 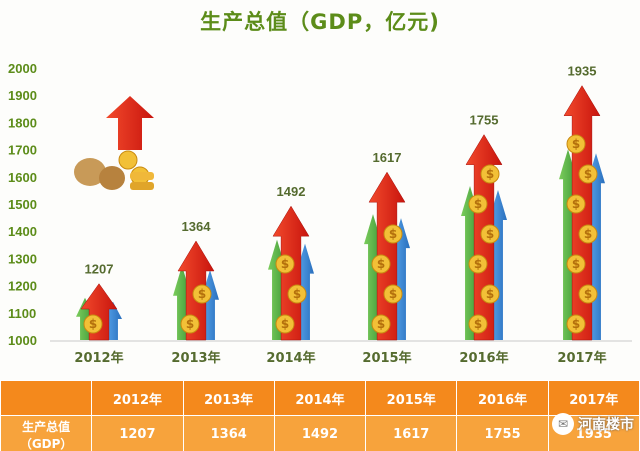 I want to click on chart-title: 生产总值（GDP，亿元), so click(x=320, y=22).